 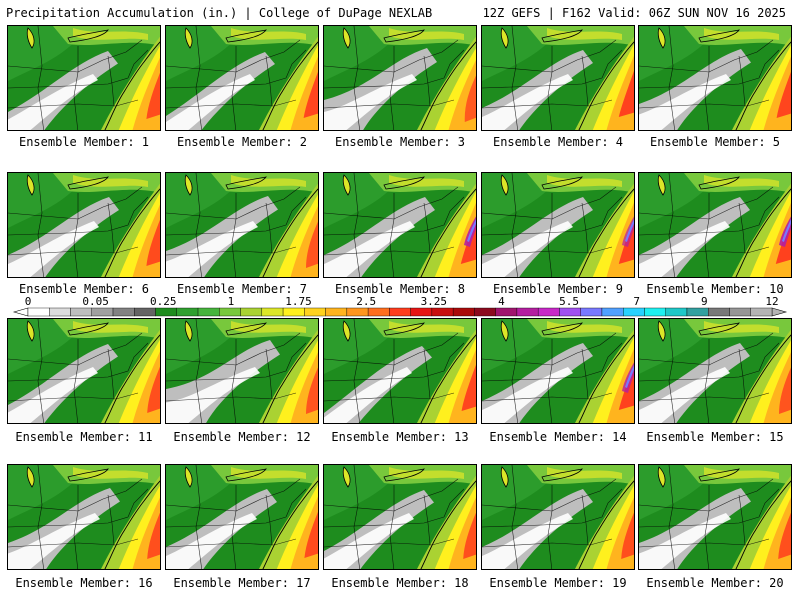 I want to click on colorbar-tick-label: 3.25, so click(x=434, y=302).